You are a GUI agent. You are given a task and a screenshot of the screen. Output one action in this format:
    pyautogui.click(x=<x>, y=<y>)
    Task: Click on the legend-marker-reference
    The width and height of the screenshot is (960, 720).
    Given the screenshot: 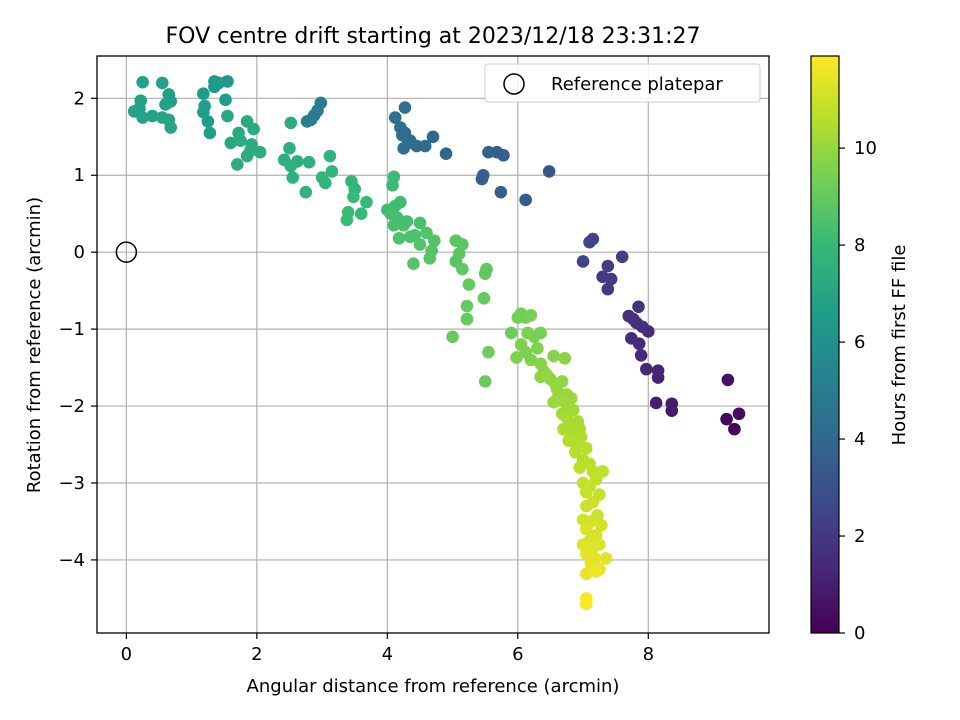 What is the action you would take?
    pyautogui.click(x=514, y=84)
    